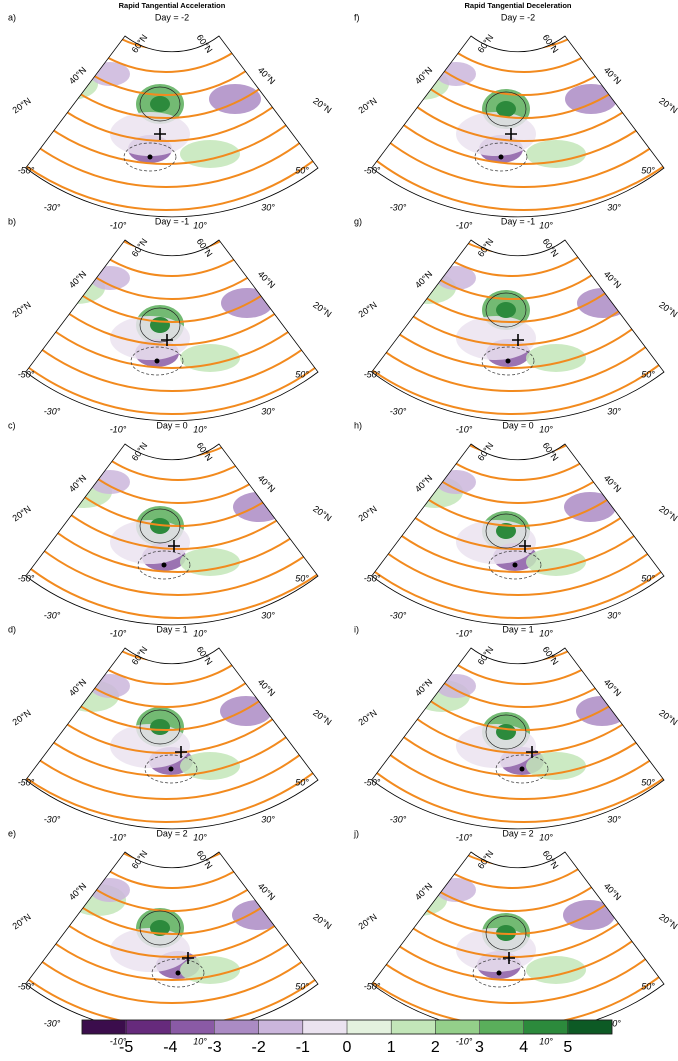 Image resolution: width=678 pixels, height=1061 pixels. Describe the element at coordinates (170, 1047) in the screenshot. I see `colorbar-label: -4` at that location.